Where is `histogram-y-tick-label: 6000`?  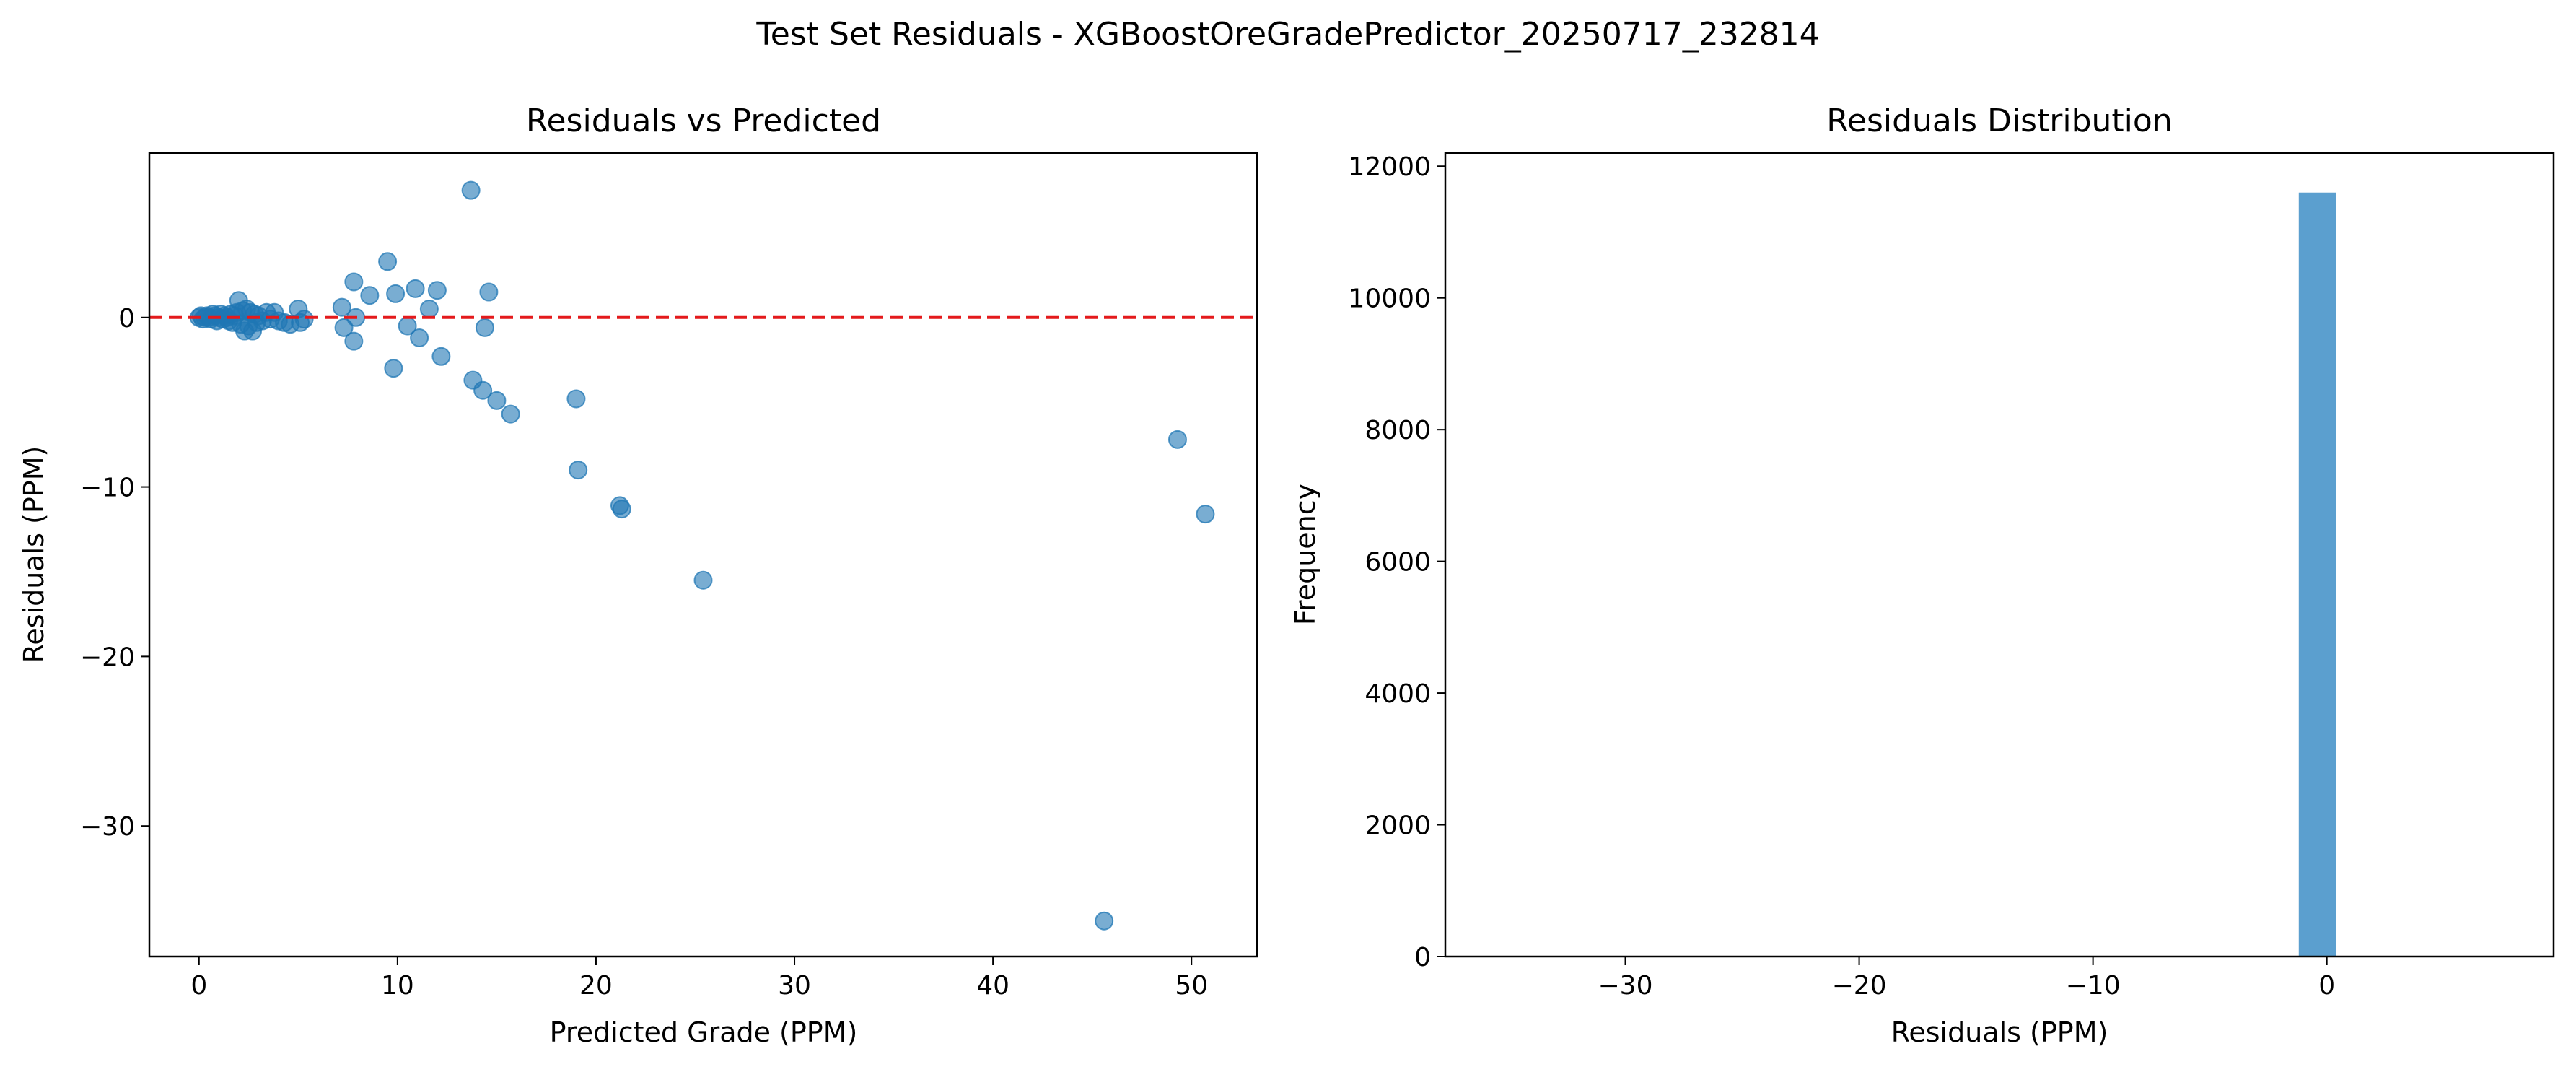
histogram-y-tick-label: 6000 is located at coordinates (1397, 563).